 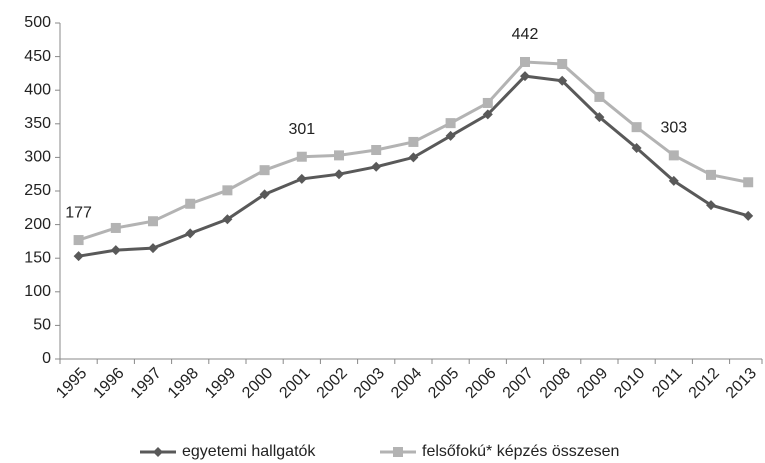 What do you see at coordinates (555, 383) in the screenshot?
I see `x-tick-label: 2008` at bounding box center [555, 383].